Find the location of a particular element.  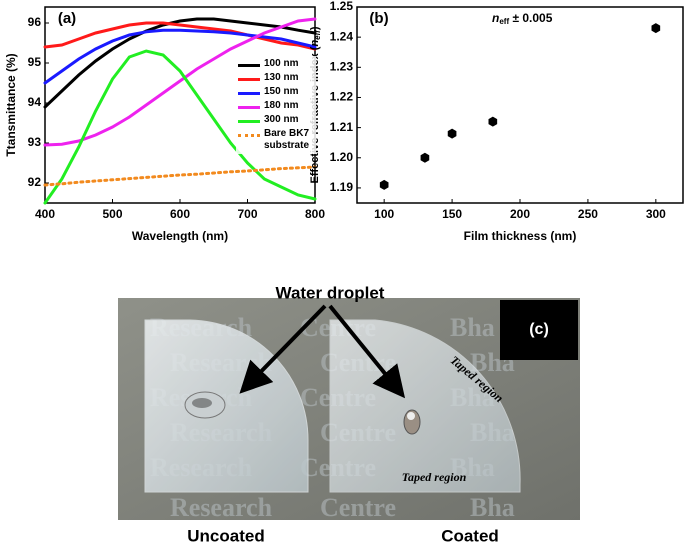

x-tick-label: 700 is located at coordinates (247, 214).